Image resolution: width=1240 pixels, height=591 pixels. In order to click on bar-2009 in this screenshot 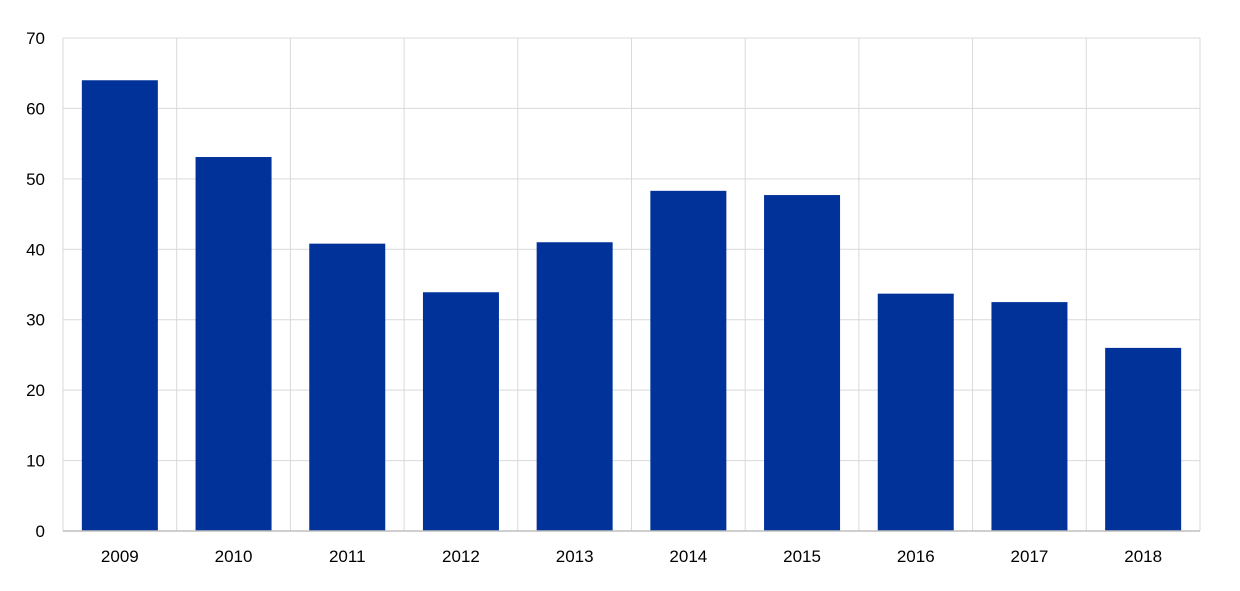, I will do `click(119, 305)`.